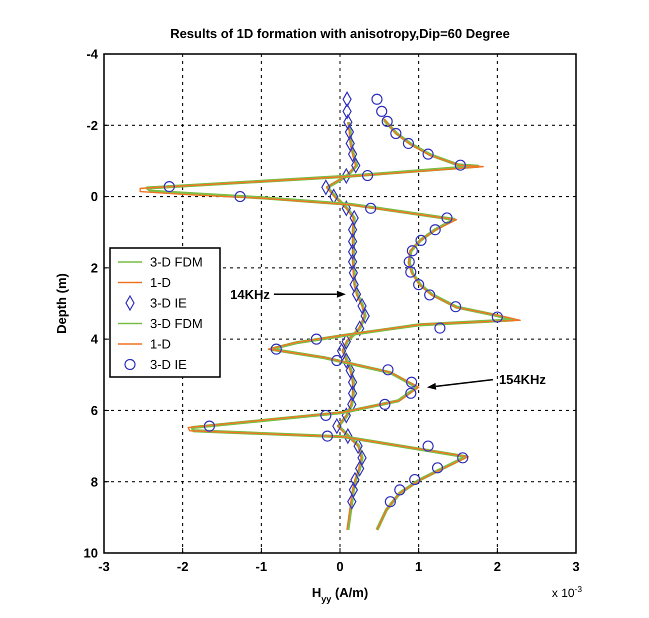 The image size is (649, 618). What do you see at coordinates (94, 268) in the screenshot?
I see `y-tick-label: 2` at bounding box center [94, 268].